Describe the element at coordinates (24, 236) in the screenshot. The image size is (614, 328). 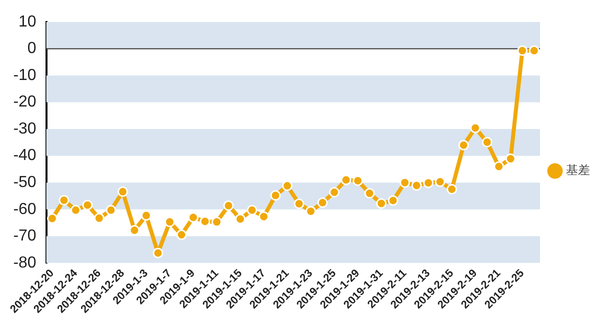
I see `y-tick-label: -70` at that location.